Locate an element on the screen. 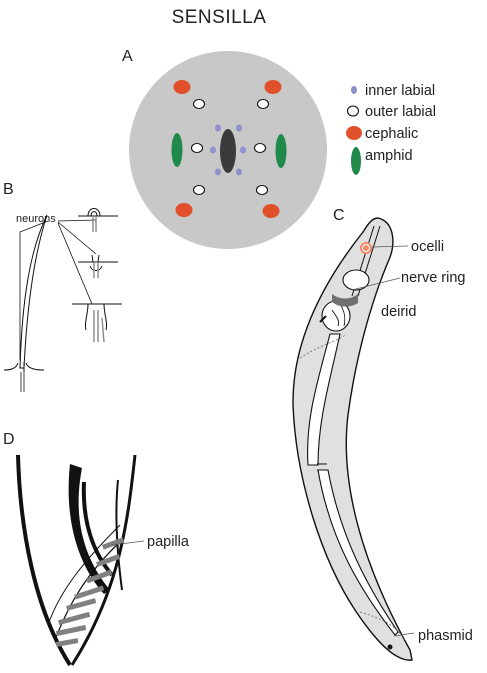  phasmid-spot is located at coordinates (390, 647).